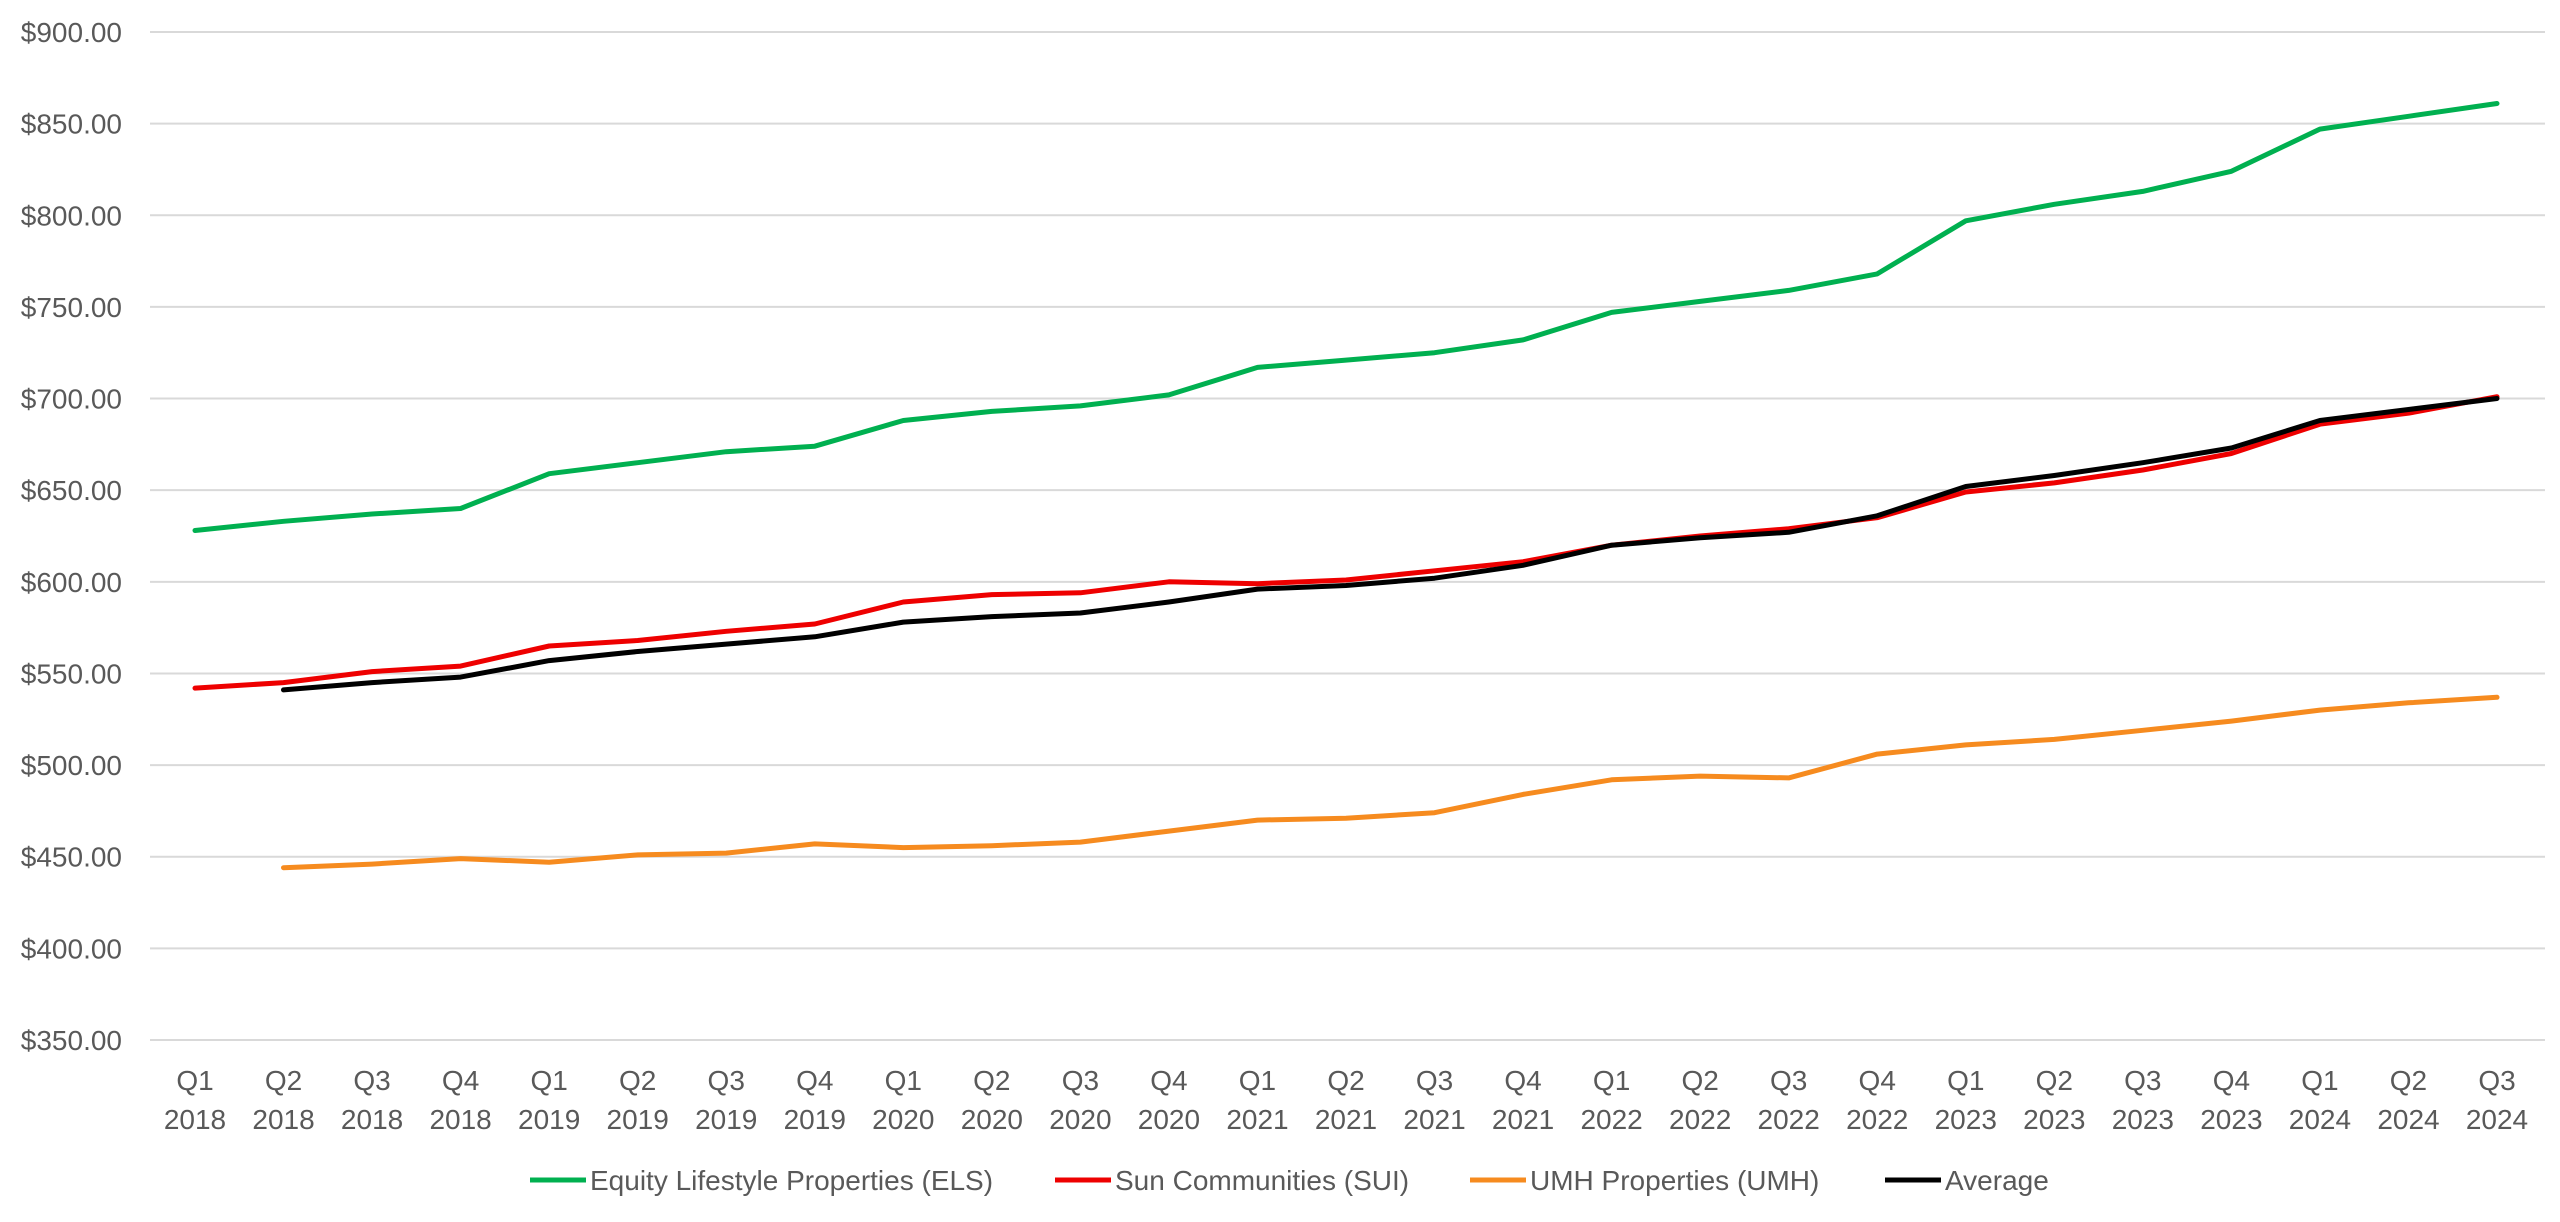 This screenshot has height=1222, width=2560. What do you see at coordinates (71, 124) in the screenshot?
I see `y-tick-label: $850.00` at bounding box center [71, 124].